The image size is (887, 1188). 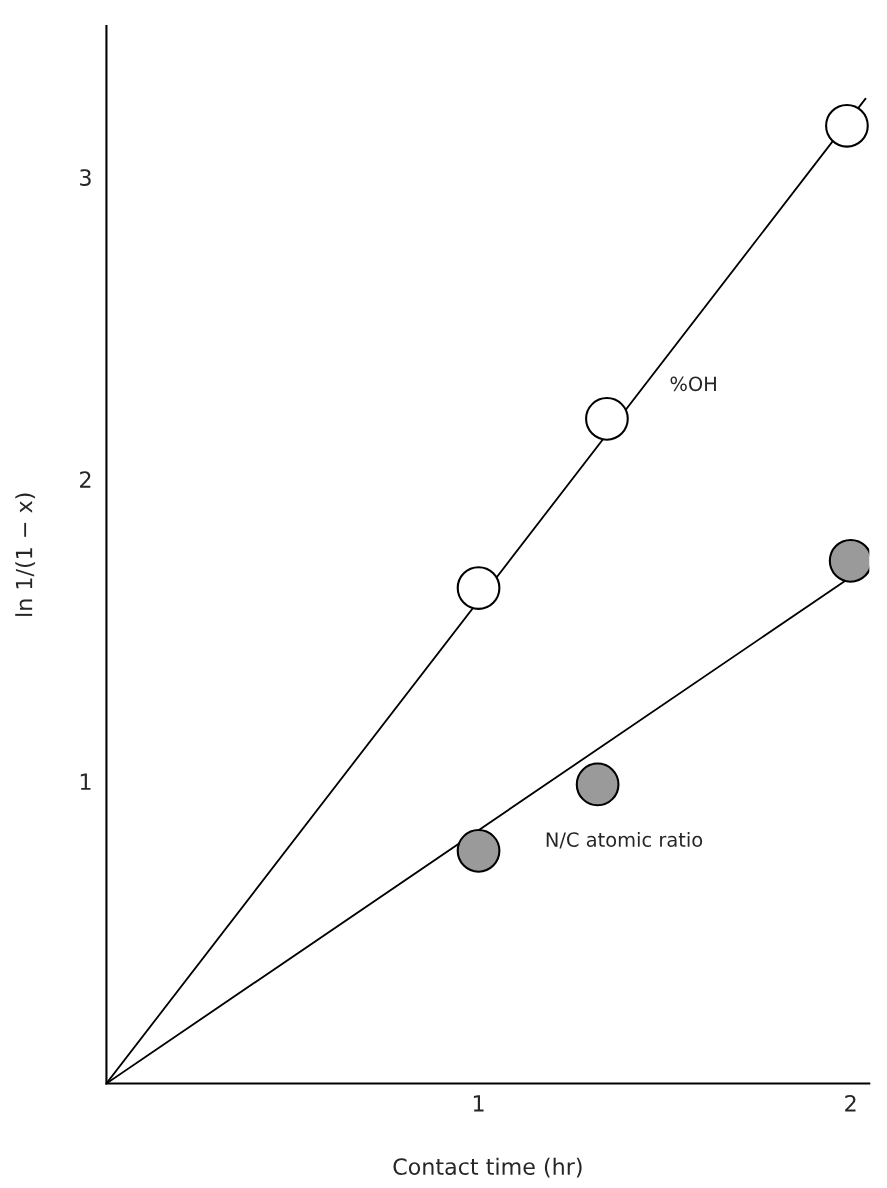 What do you see at coordinates (487, 1167) in the screenshot?
I see `x-axis-title: Contact time (hr)` at bounding box center [487, 1167].